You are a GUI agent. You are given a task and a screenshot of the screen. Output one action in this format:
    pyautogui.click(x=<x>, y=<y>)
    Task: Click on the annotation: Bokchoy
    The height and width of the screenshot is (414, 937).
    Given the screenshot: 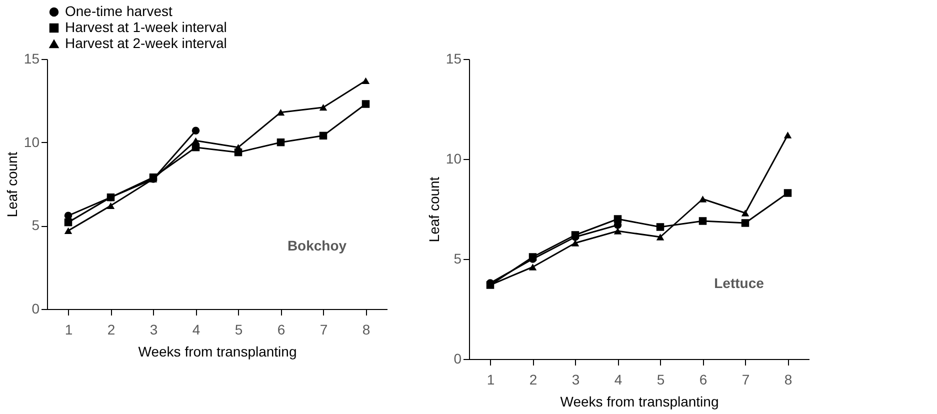 What is the action you would take?
    pyautogui.click(x=317, y=246)
    